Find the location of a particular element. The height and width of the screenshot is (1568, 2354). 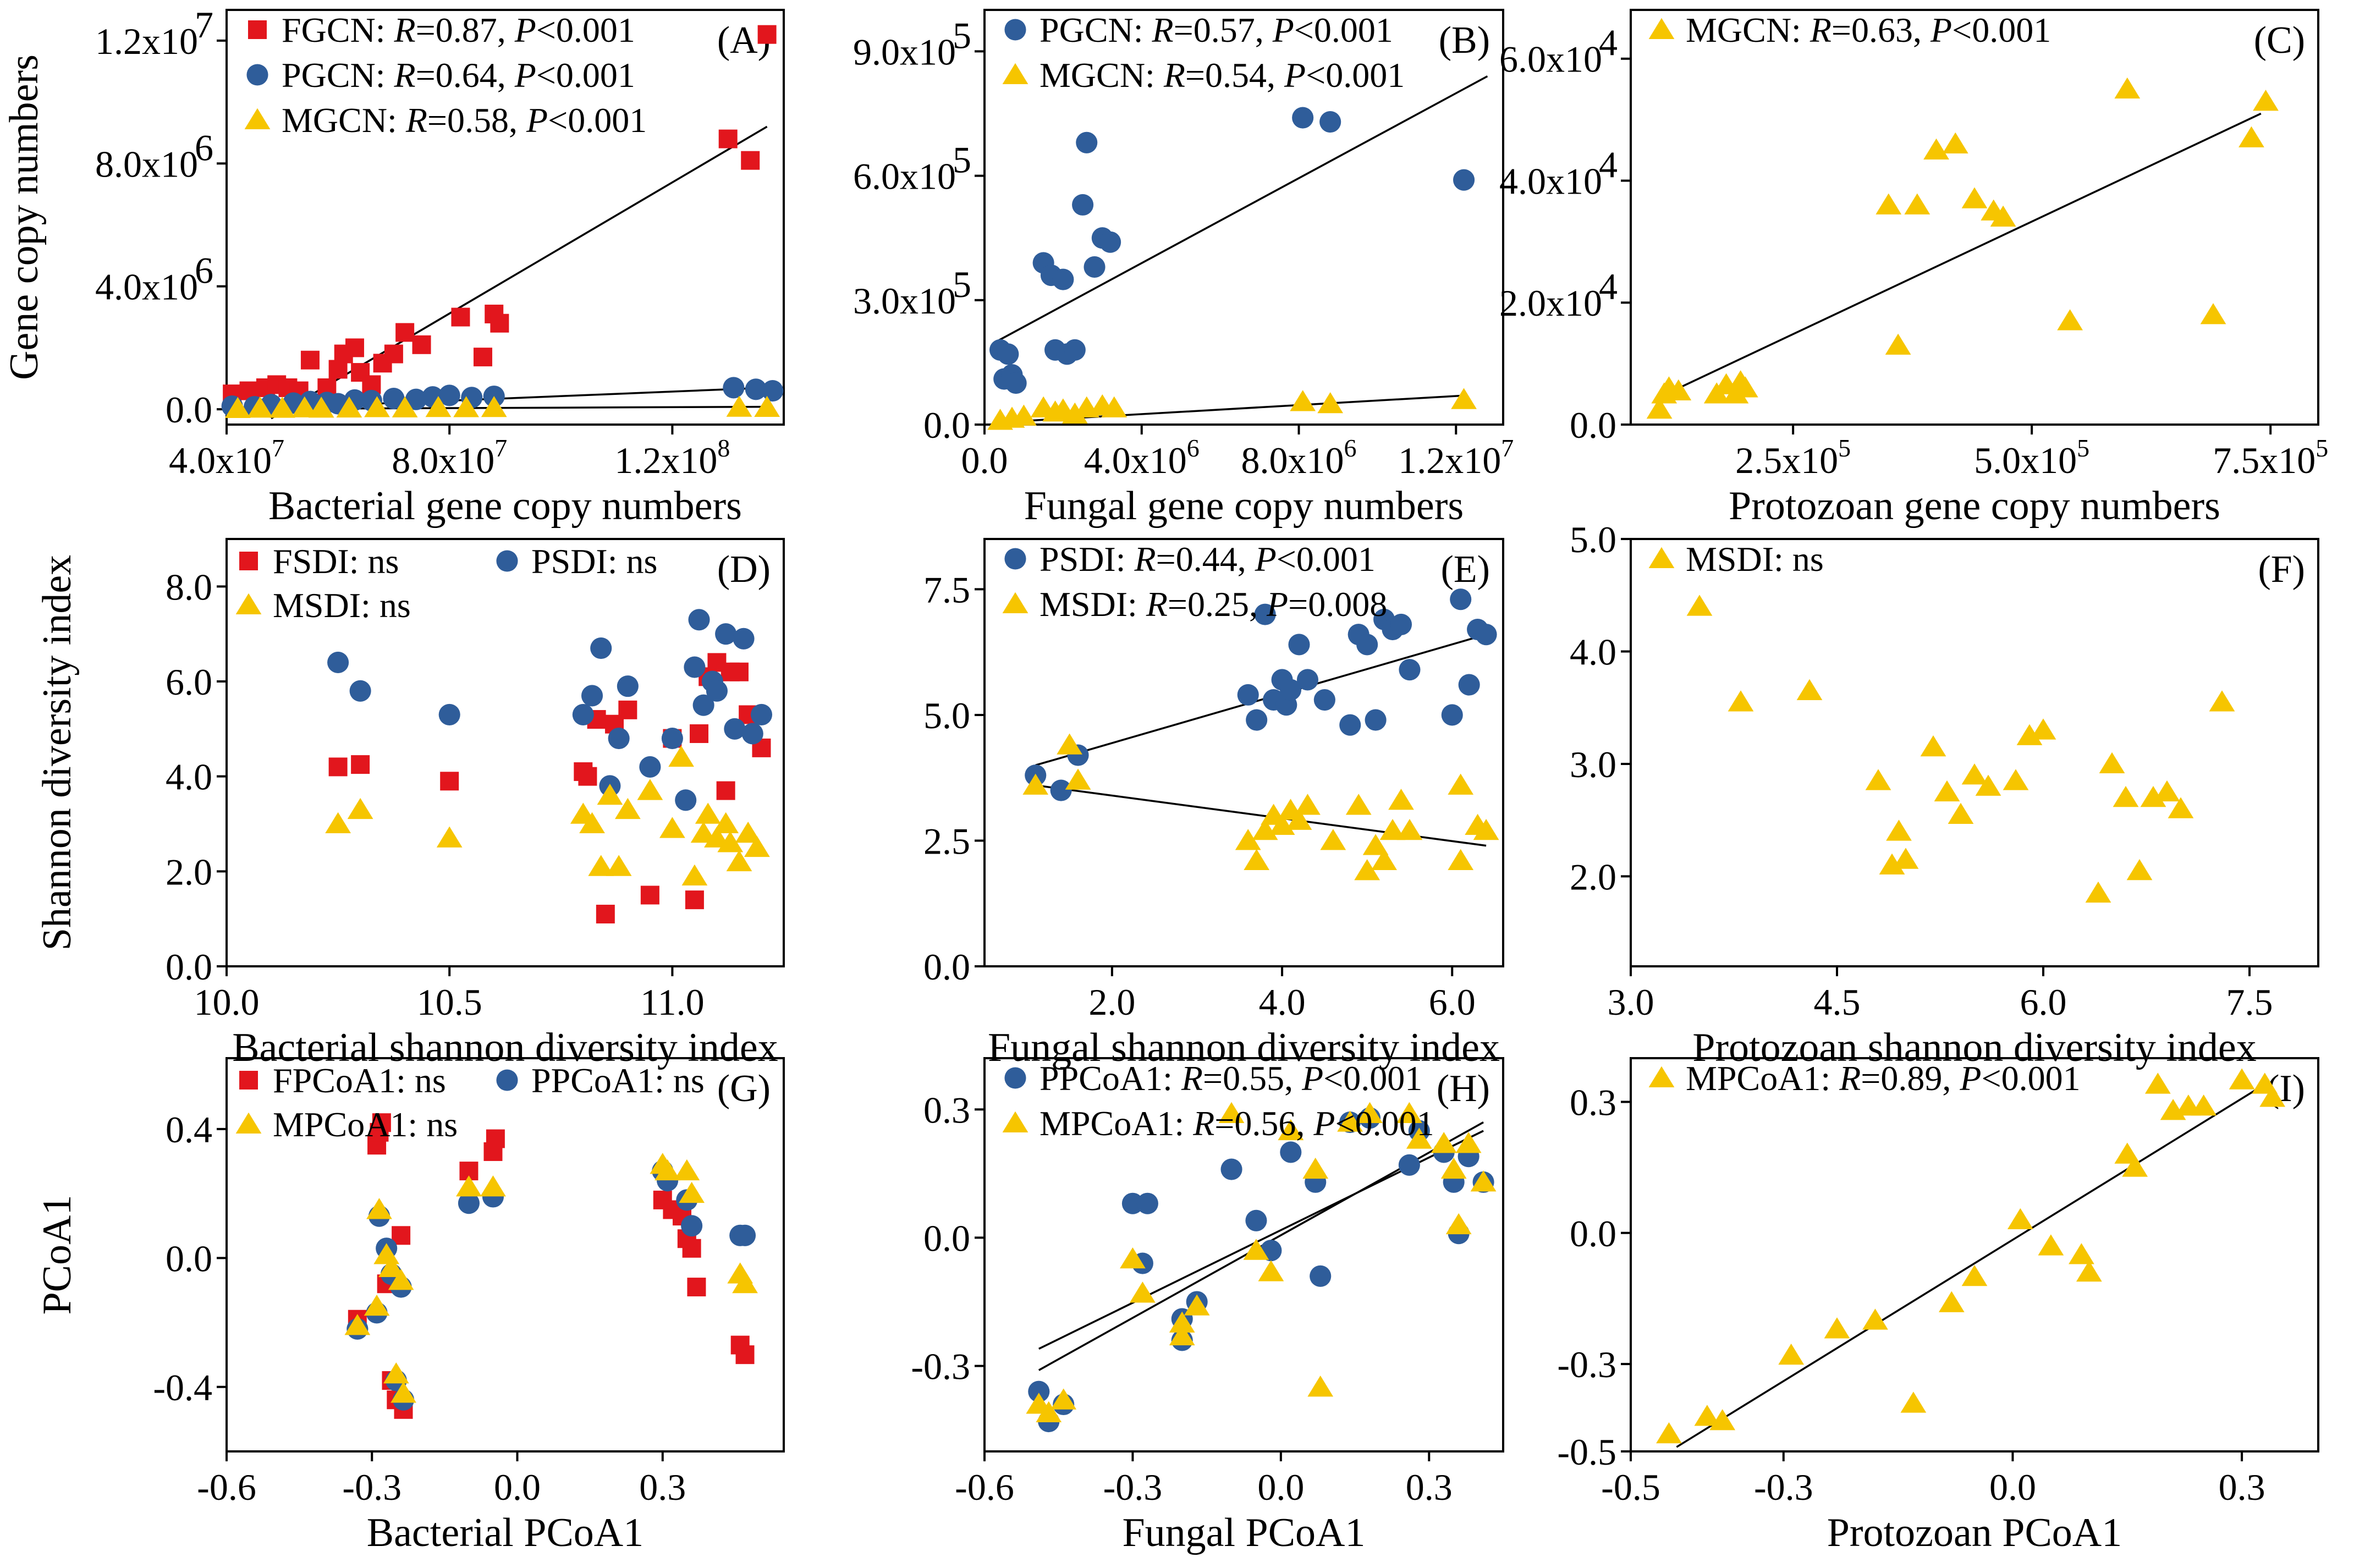

x-tick-label: -0.3 is located at coordinates (1783, 1487).